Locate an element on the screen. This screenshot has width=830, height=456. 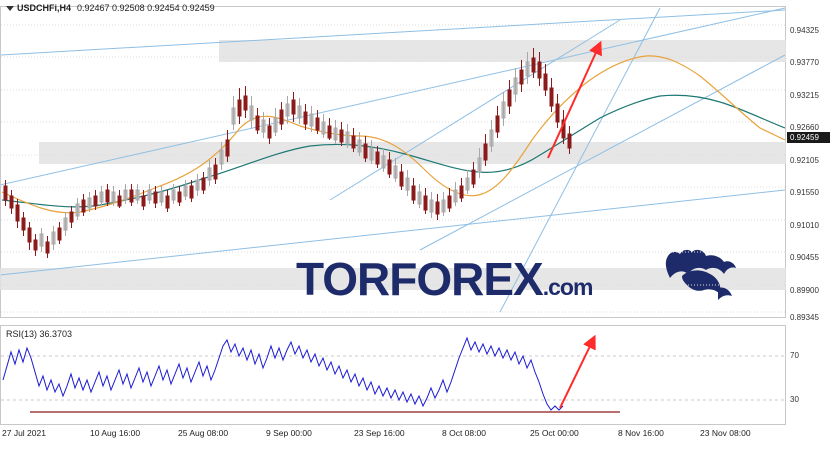
price-tick: 0.90455 is located at coordinates (804, 257).